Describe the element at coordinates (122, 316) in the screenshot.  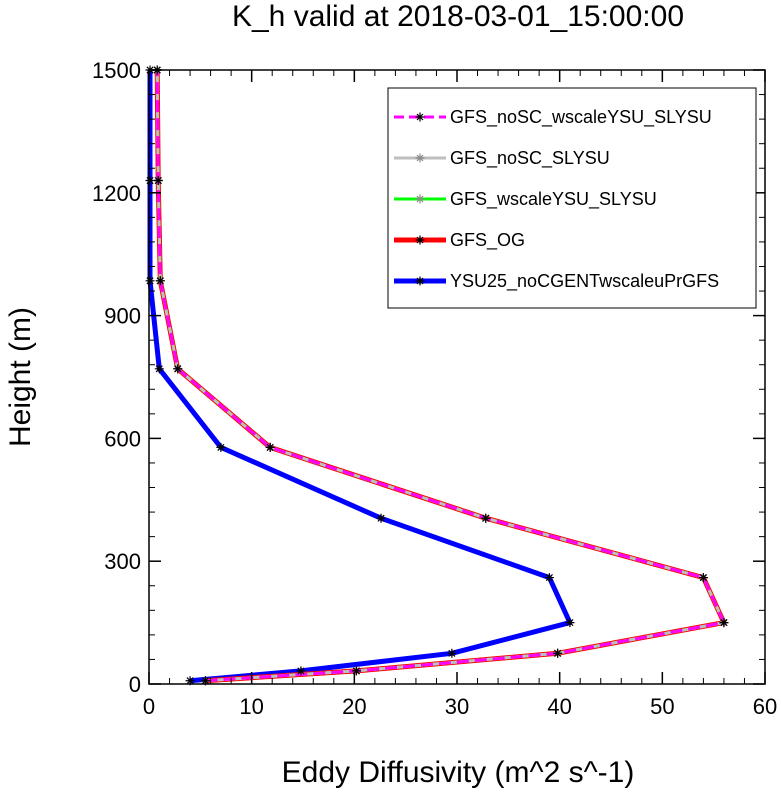
I see `y-tick-label: 900` at that location.